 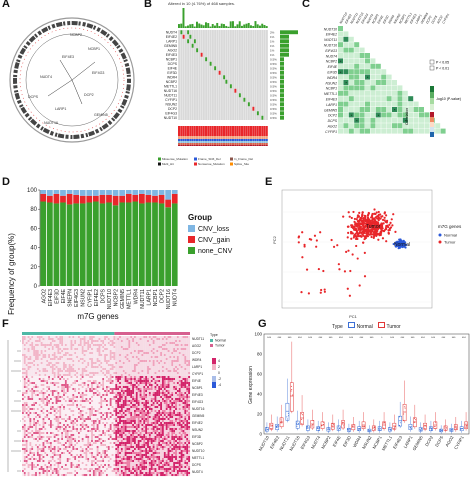 What do you see at coordinates (122, 193) in the screenshot?
I see `bar-segment` at bounding box center [122, 193].